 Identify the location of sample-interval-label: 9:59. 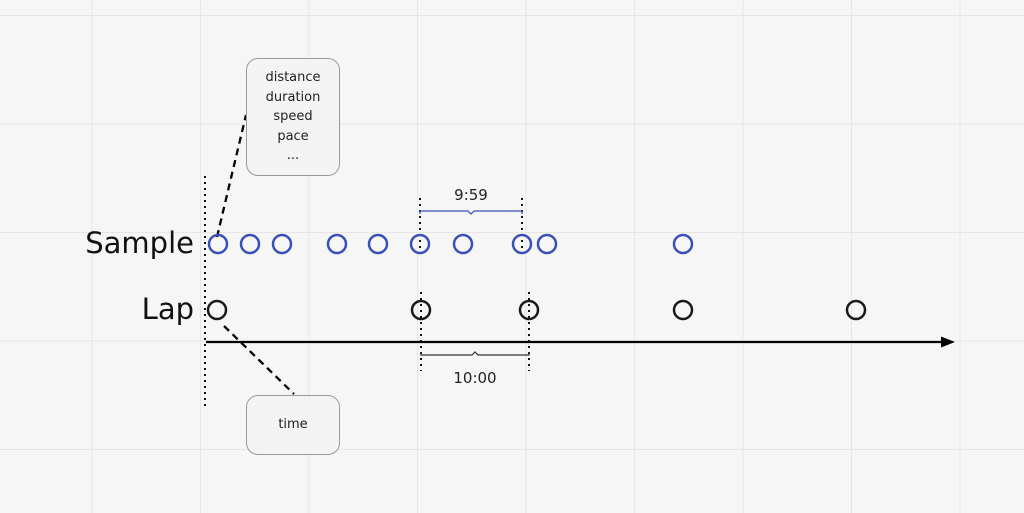
(471, 195).